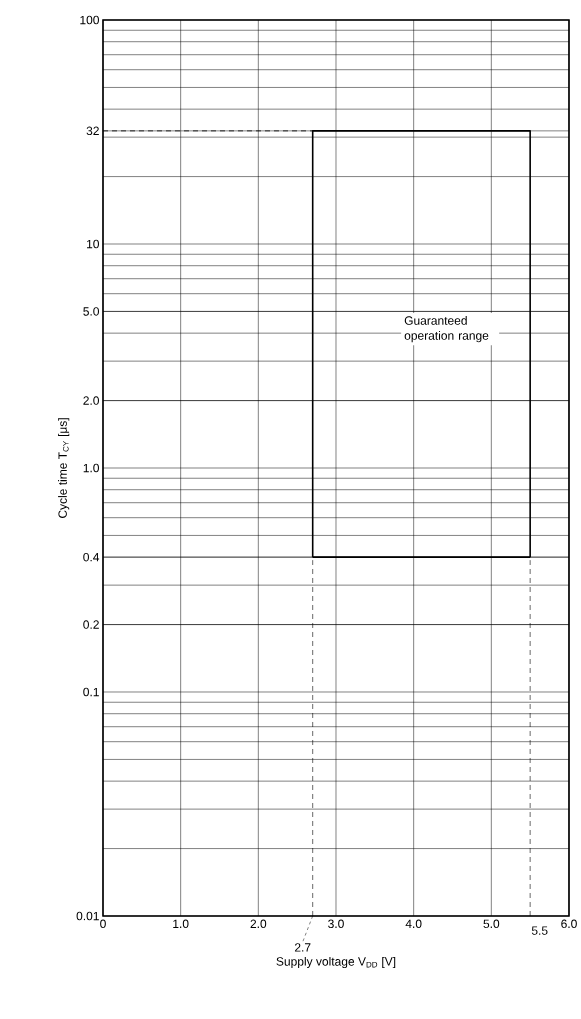  What do you see at coordinates (88, 916) in the screenshot?
I see `y-tick-label: 0.01` at bounding box center [88, 916].